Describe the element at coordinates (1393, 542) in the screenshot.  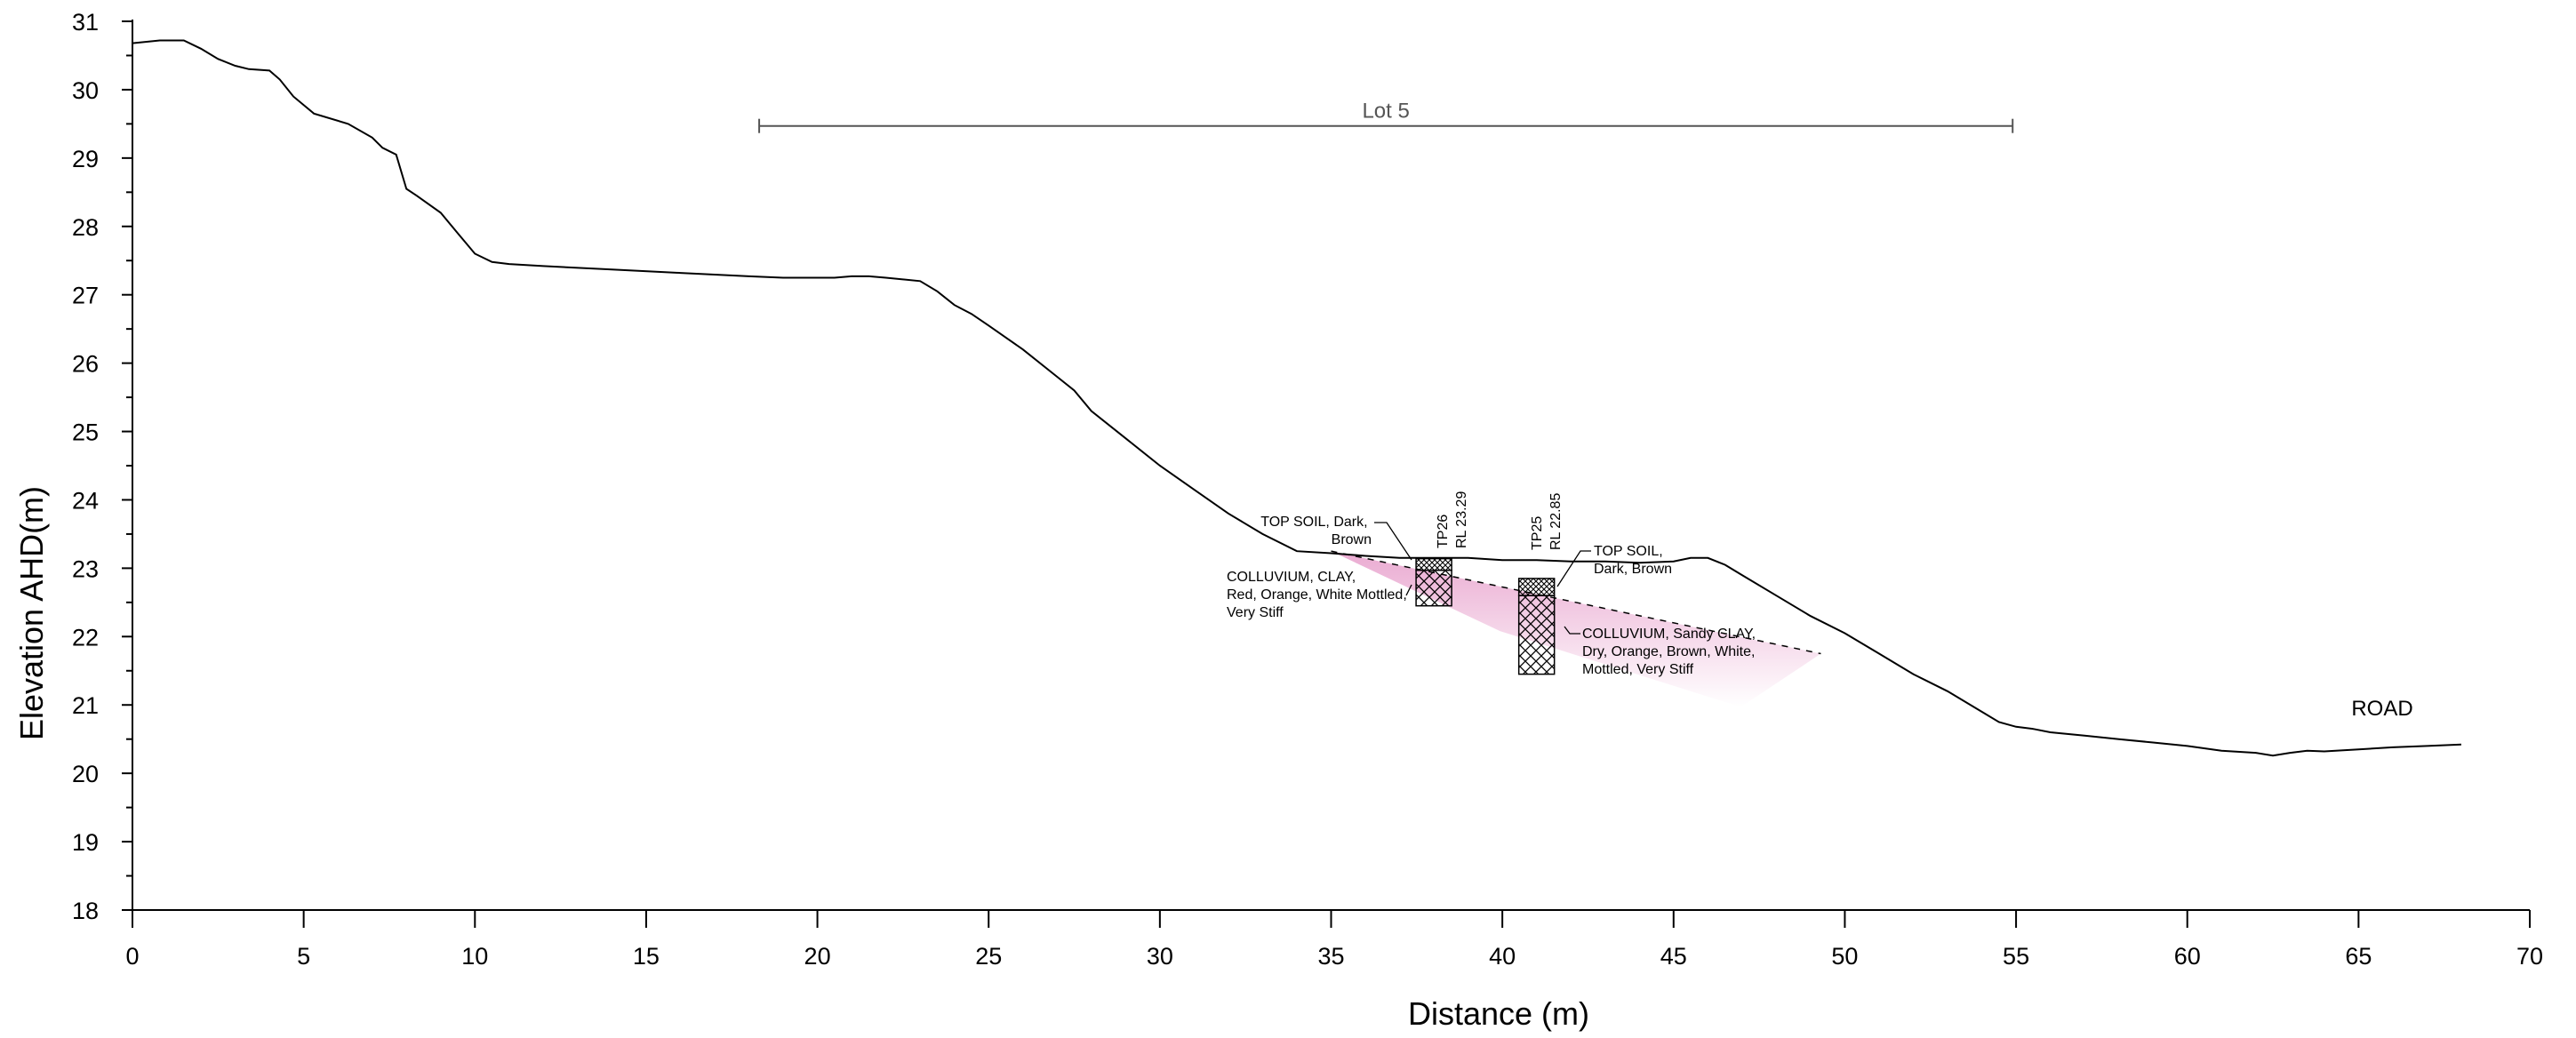
I see `tp26-topsoil-leader` at that location.